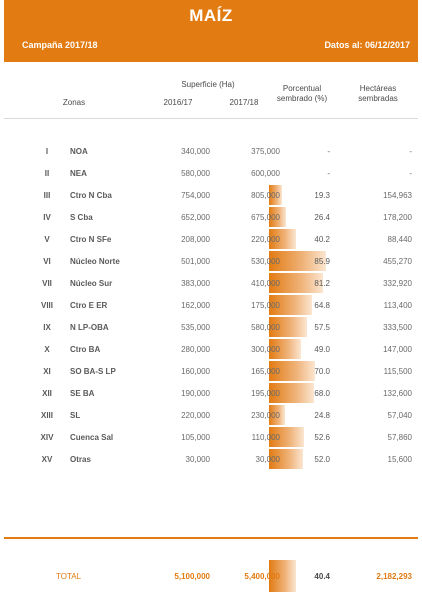  What do you see at coordinates (47, 217) in the screenshot?
I see `zone-number: IV` at bounding box center [47, 217].